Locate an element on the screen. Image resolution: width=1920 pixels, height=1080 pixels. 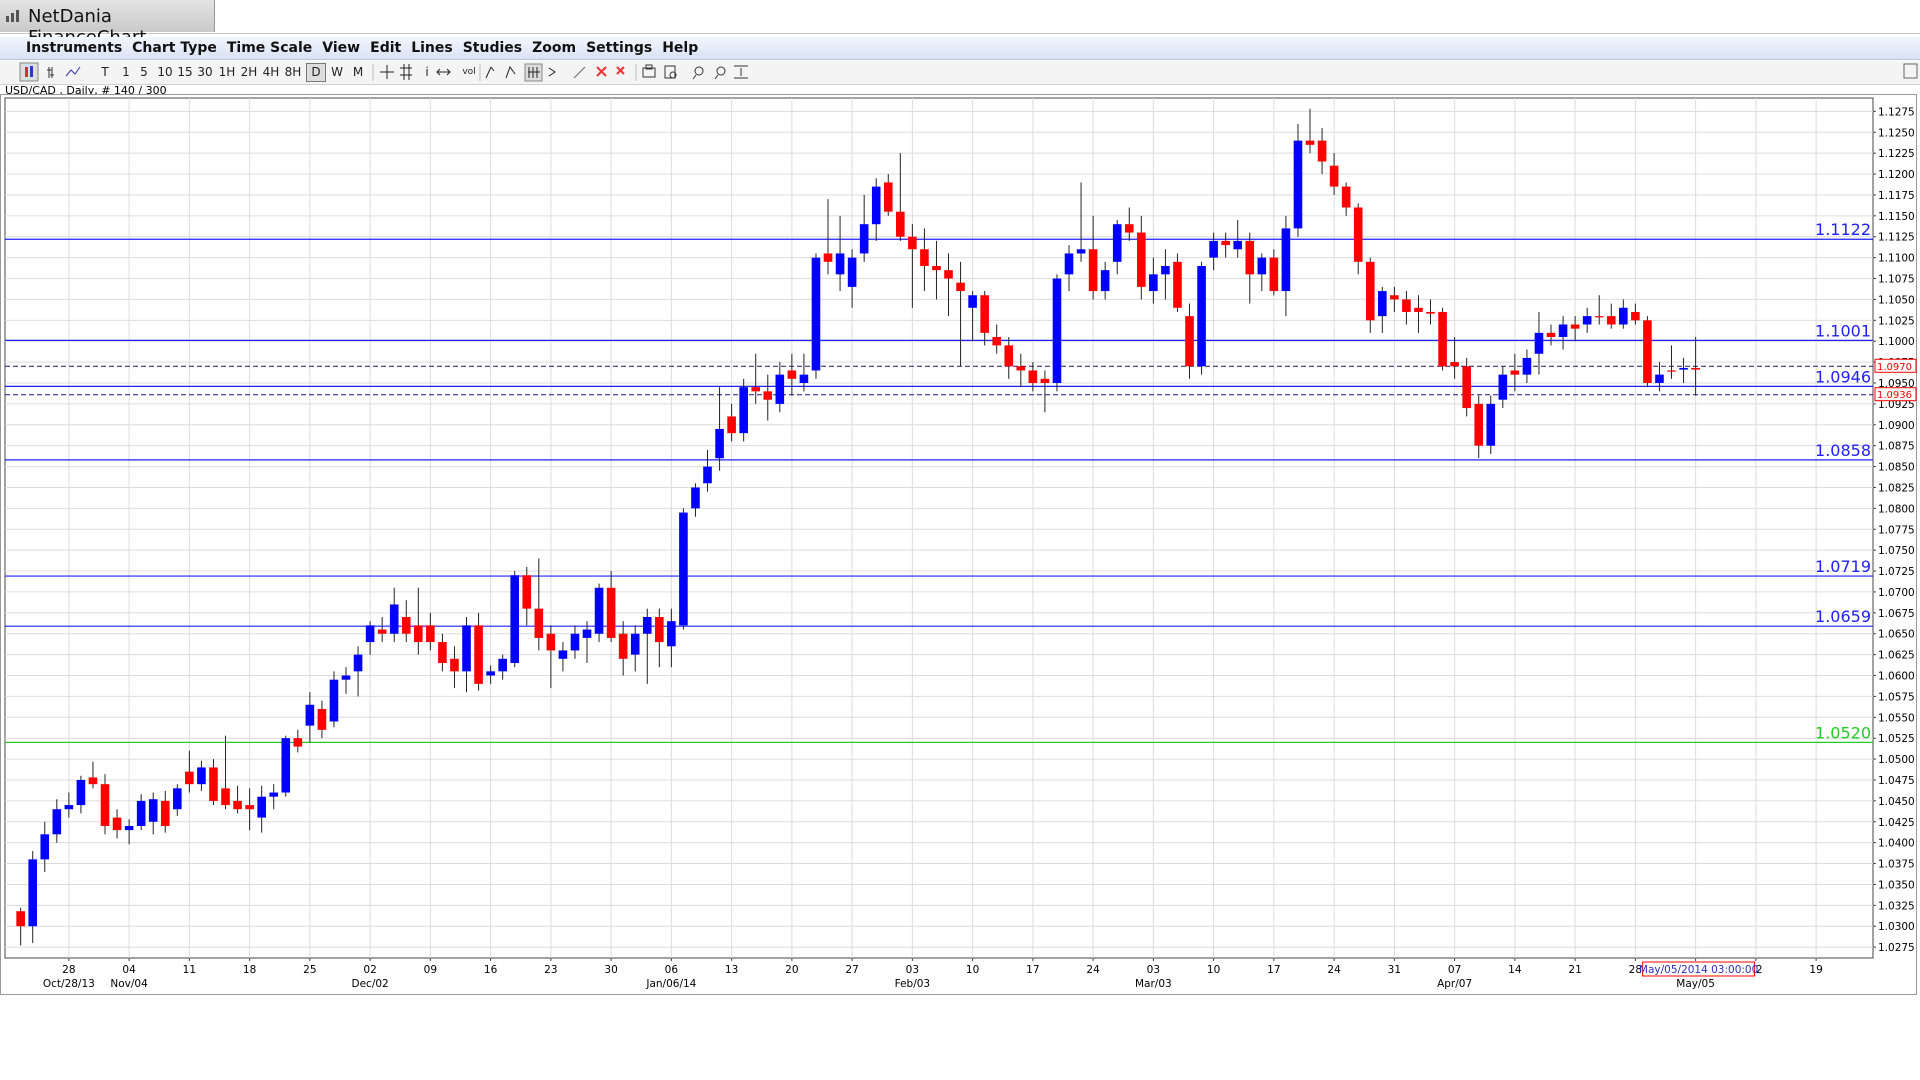
toolbar-button: 5 is located at coordinates (144, 72).